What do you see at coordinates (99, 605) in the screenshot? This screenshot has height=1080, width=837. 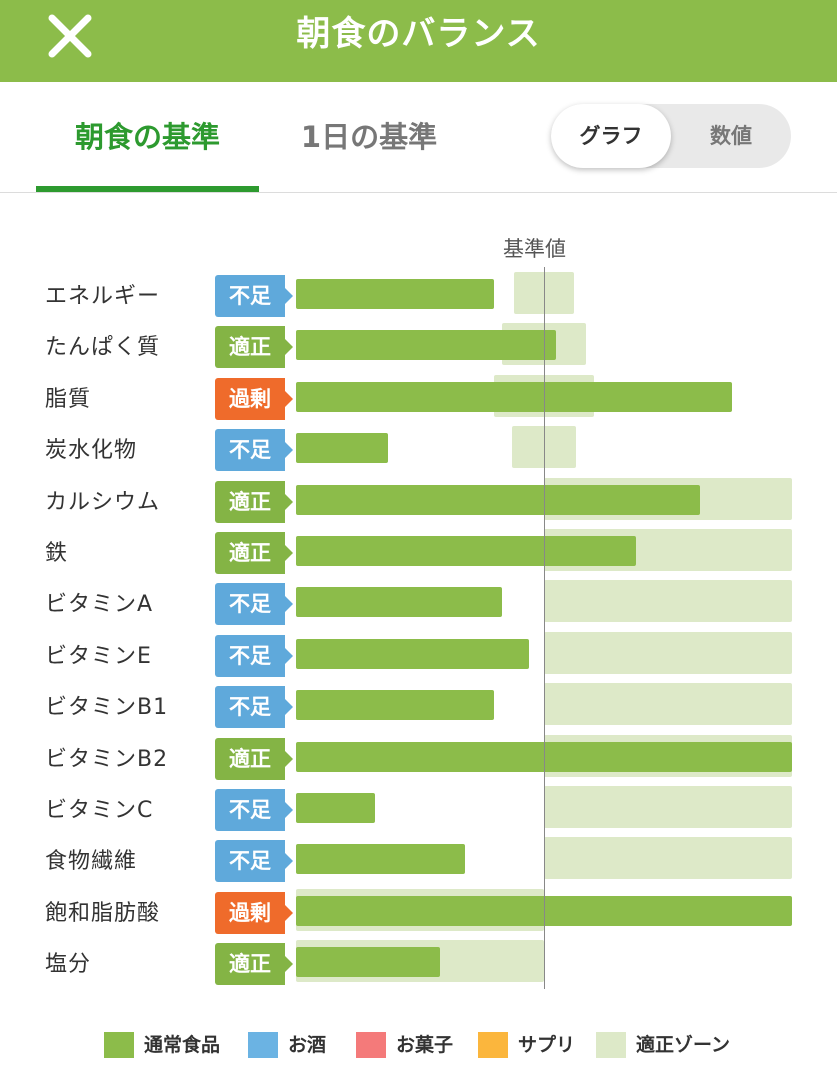 I see `nutrient-label: ビタミンA` at bounding box center [99, 605].